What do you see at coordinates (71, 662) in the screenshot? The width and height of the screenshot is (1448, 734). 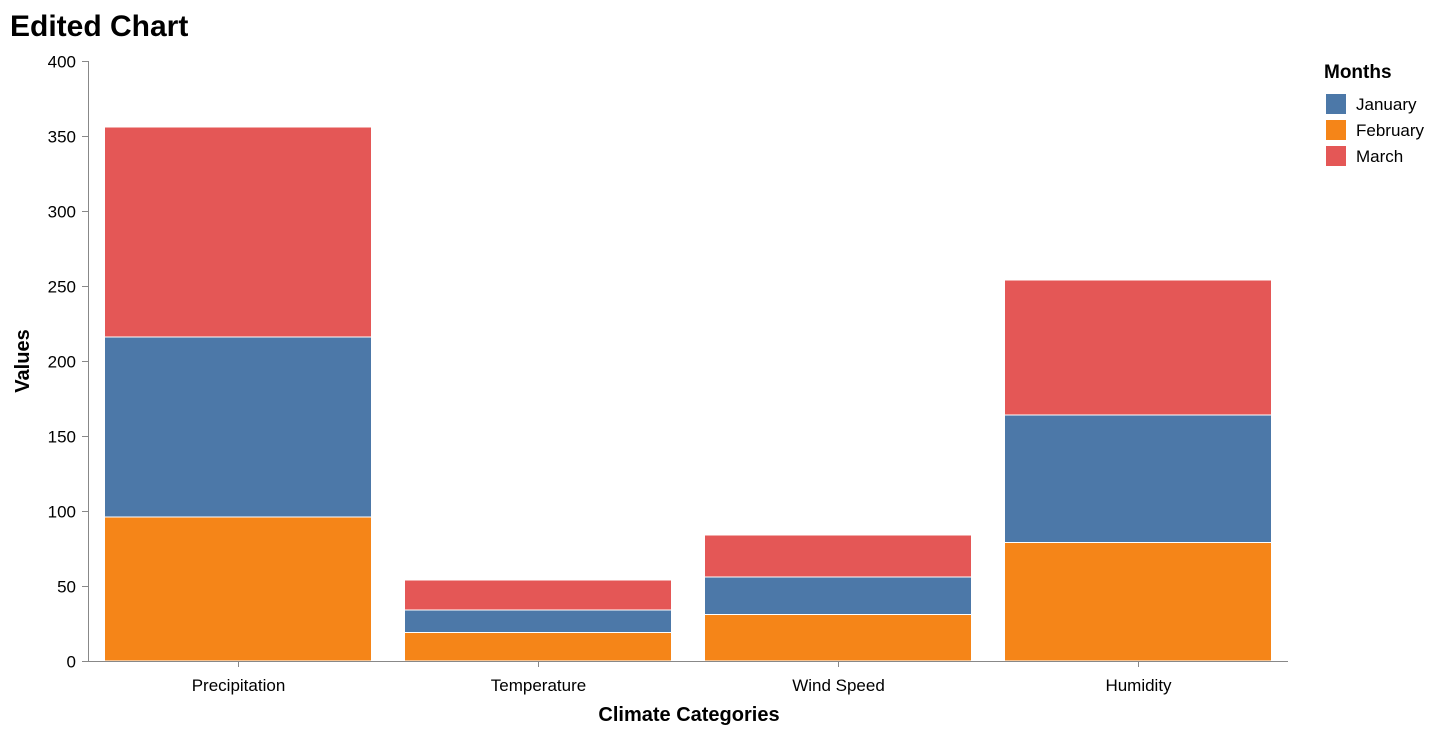 I see `y-tick-label-0: 0` at bounding box center [71, 662].